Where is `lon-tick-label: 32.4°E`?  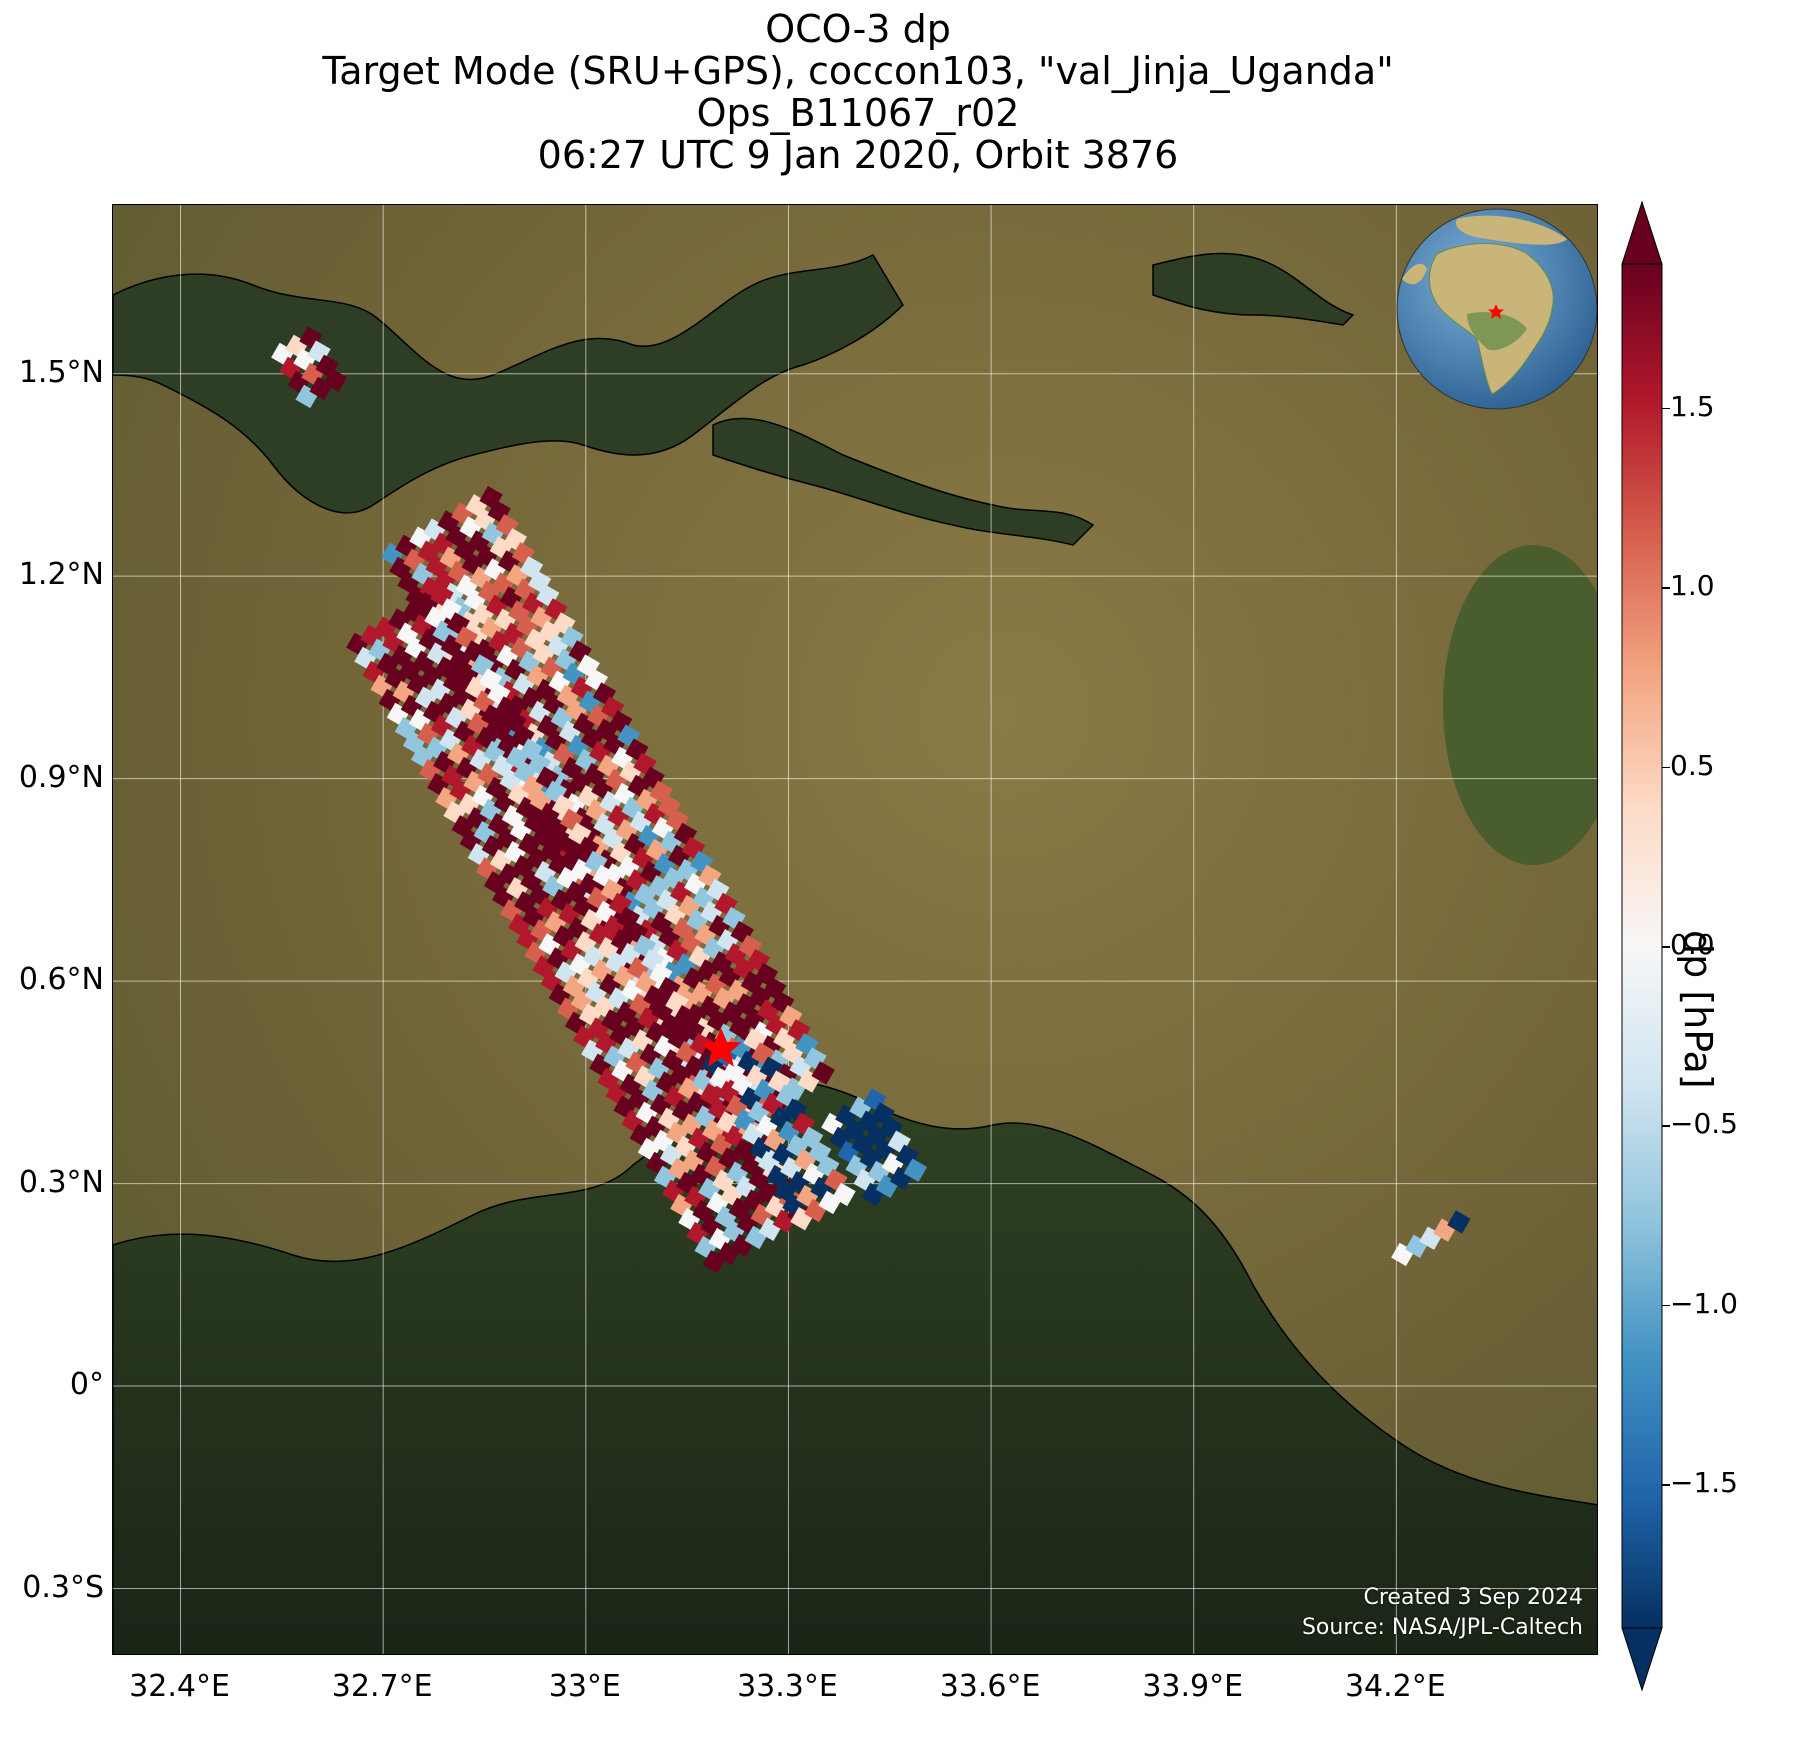
lon-tick-label: 32.4°E is located at coordinates (179, 1686).